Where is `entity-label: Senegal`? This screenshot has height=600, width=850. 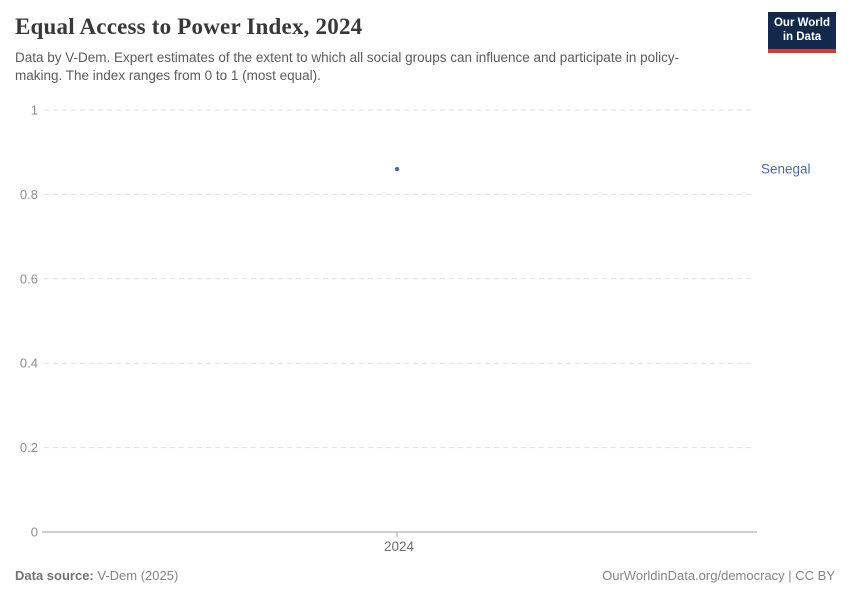
entity-label: Senegal is located at coordinates (786, 169).